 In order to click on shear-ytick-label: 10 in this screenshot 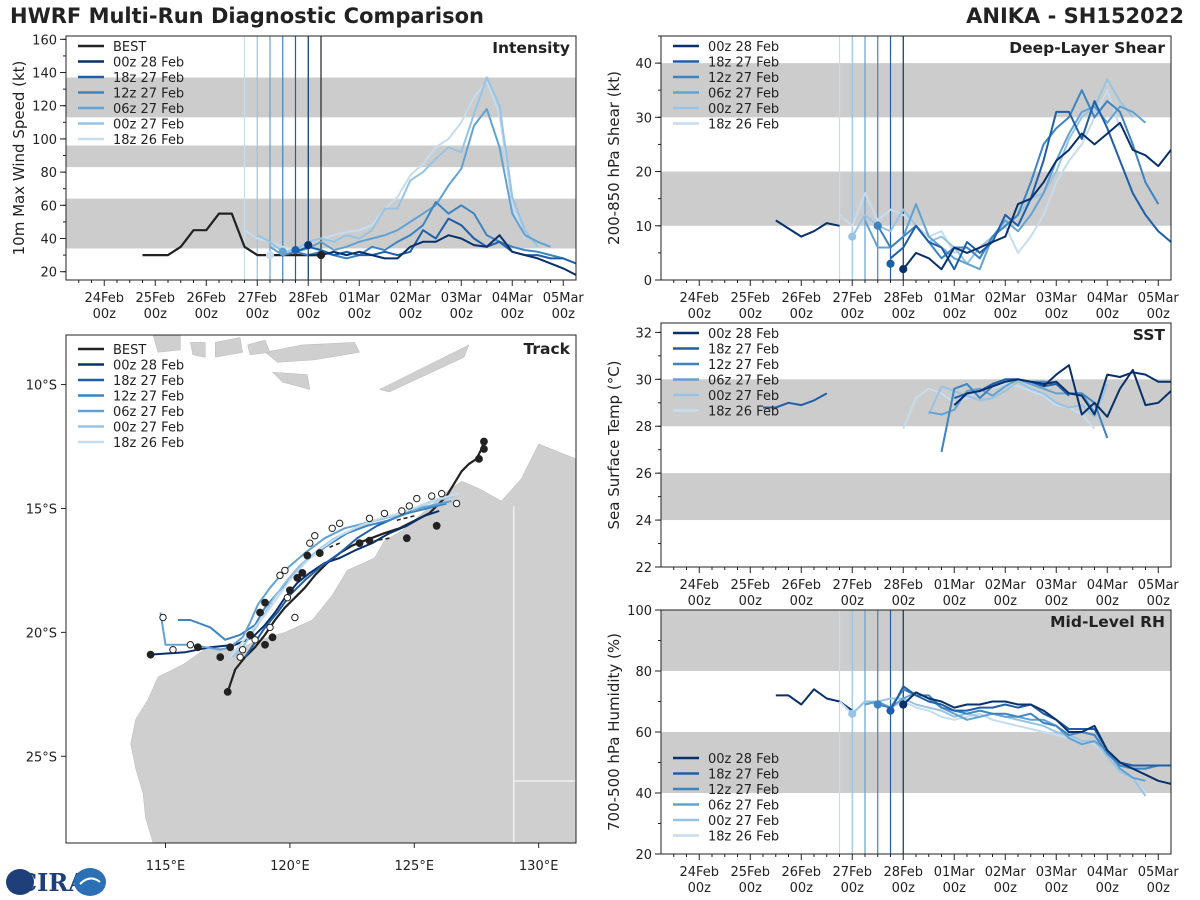, I will do `click(643, 227)`.